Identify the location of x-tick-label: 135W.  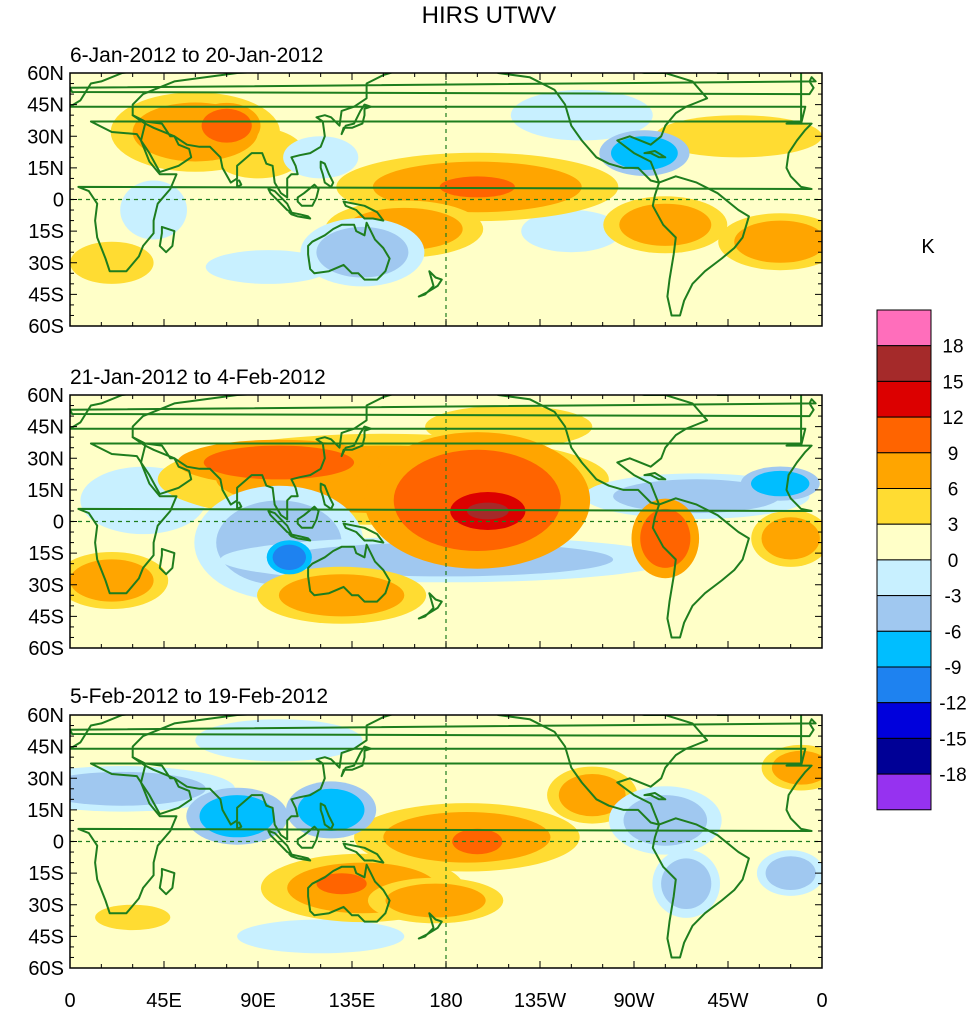
(540, 1001).